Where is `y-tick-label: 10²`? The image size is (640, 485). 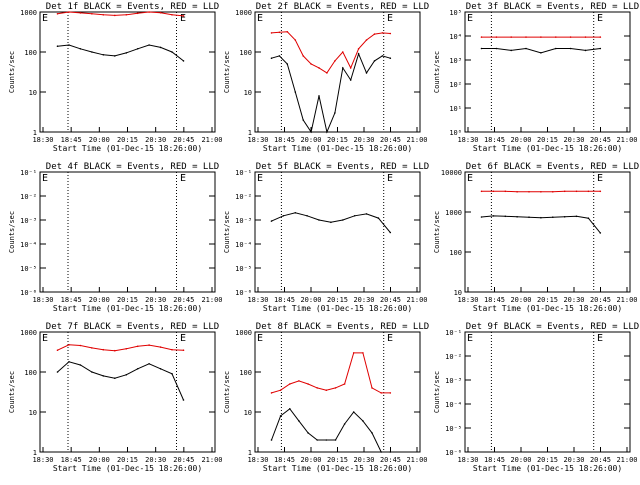
y-tick-label: 10² is located at coordinates (455, 85).